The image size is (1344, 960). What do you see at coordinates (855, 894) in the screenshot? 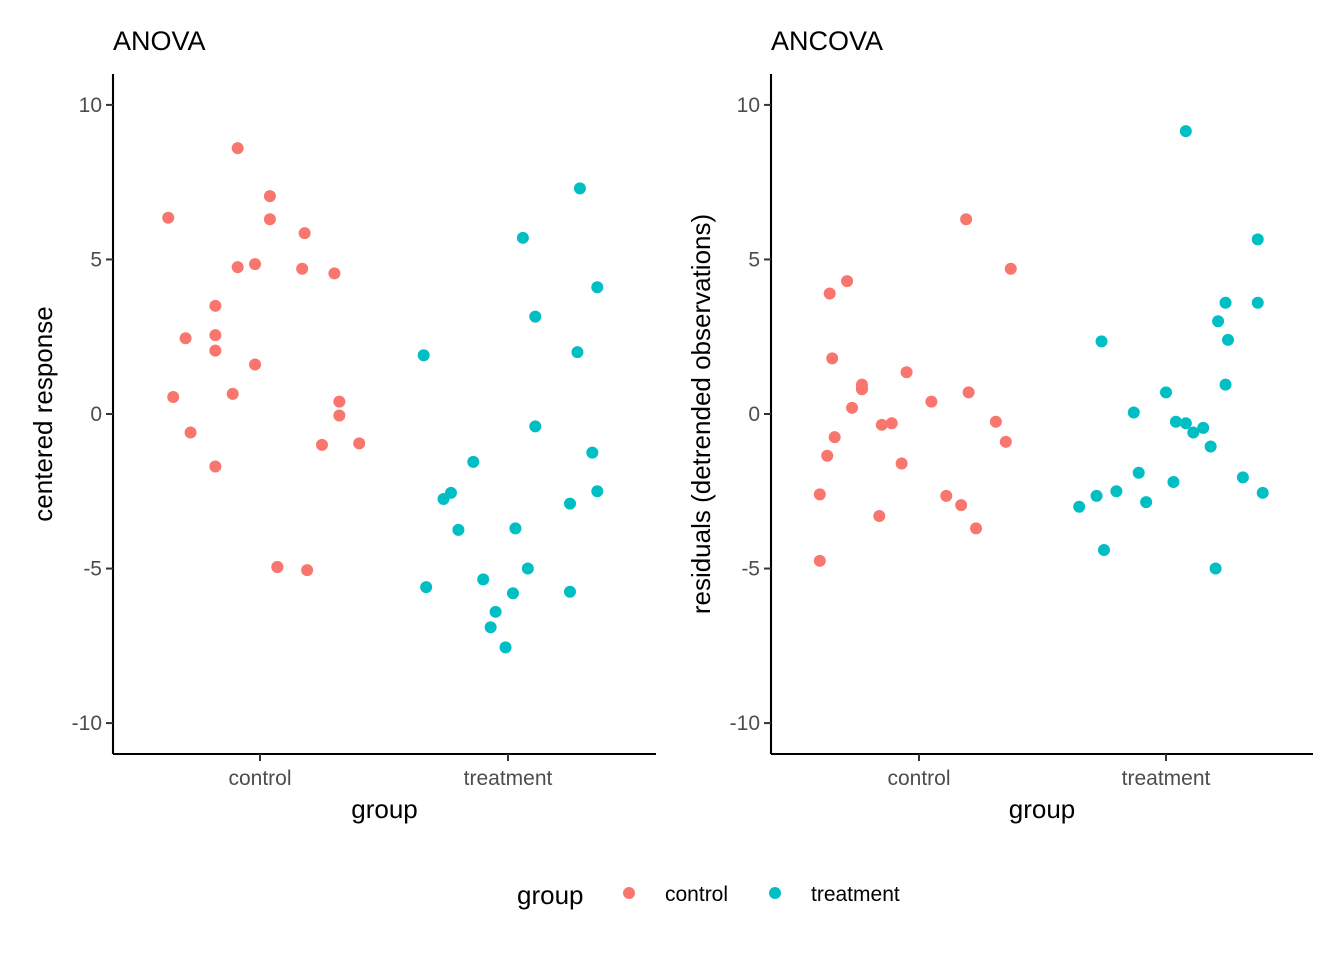
I see `legend-label-treatment: treatment` at bounding box center [855, 894].